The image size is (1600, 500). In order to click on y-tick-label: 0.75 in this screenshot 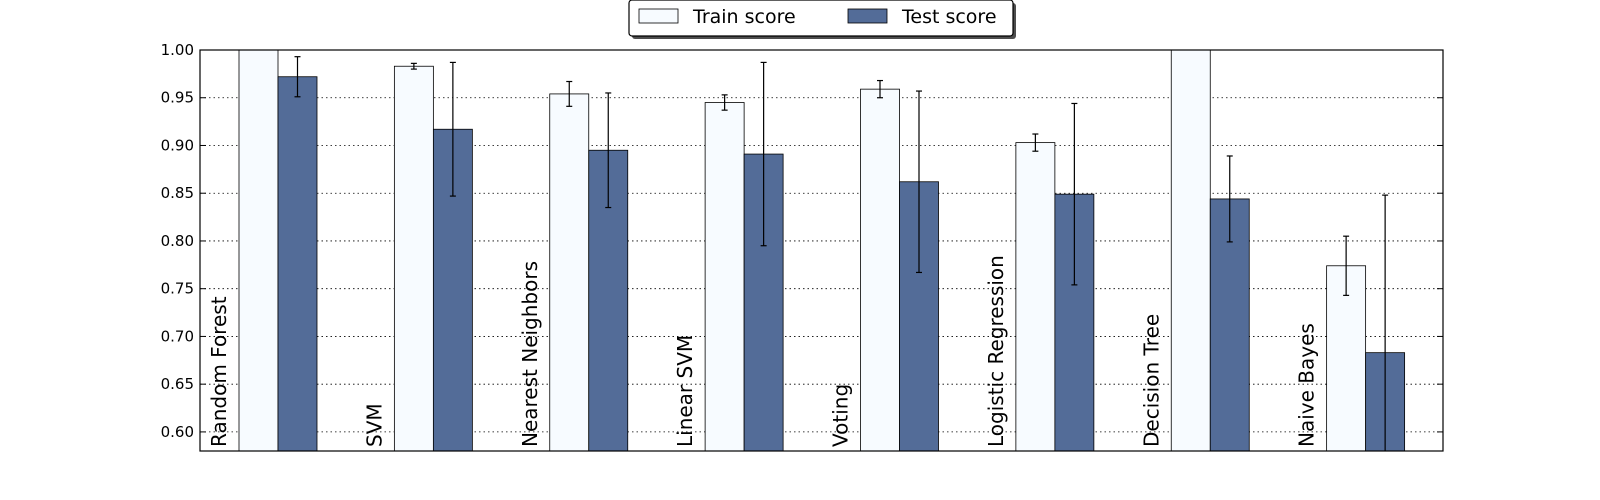, I will do `click(177, 289)`.